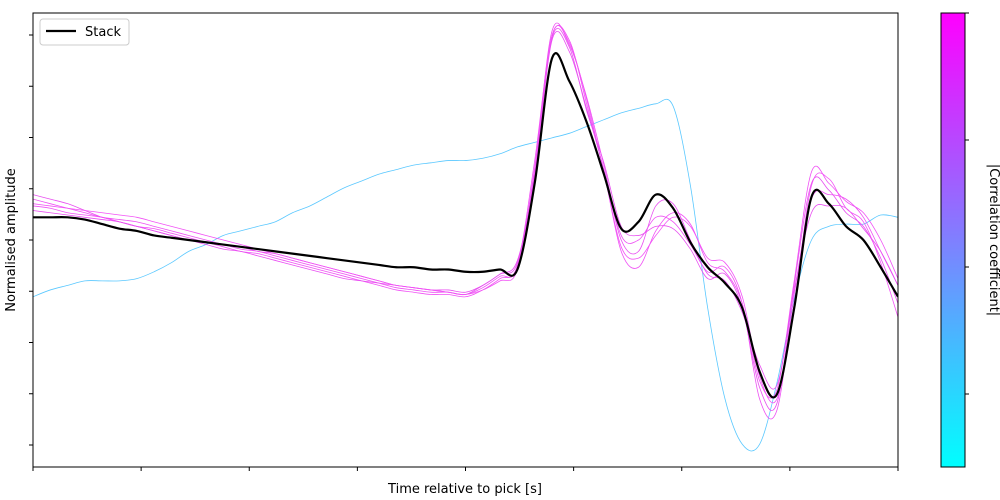  Describe the element at coordinates (11, 240) in the screenshot. I see `y-axis-label: Normalised amplitude` at that location.